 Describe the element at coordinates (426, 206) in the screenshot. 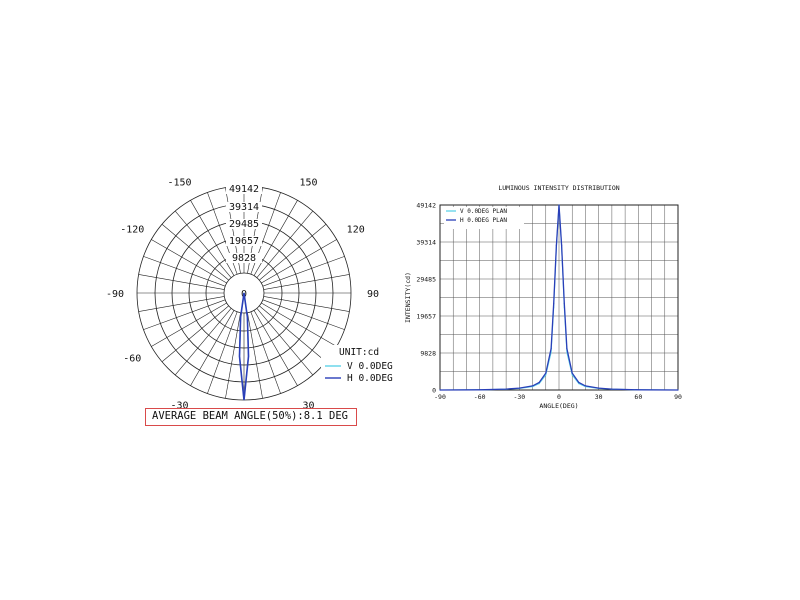

I see `y-tick-label: 49142` at that location.